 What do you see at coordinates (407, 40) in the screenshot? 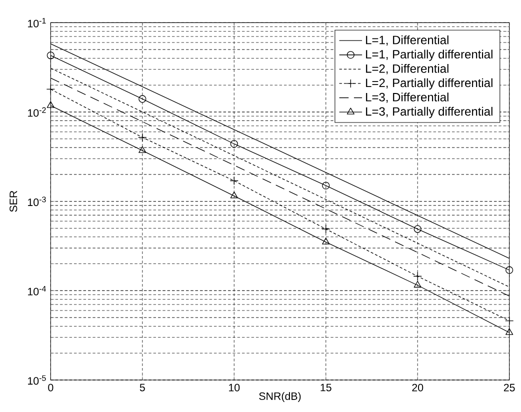
I see `legend-label: L=1, Differential` at bounding box center [407, 40].